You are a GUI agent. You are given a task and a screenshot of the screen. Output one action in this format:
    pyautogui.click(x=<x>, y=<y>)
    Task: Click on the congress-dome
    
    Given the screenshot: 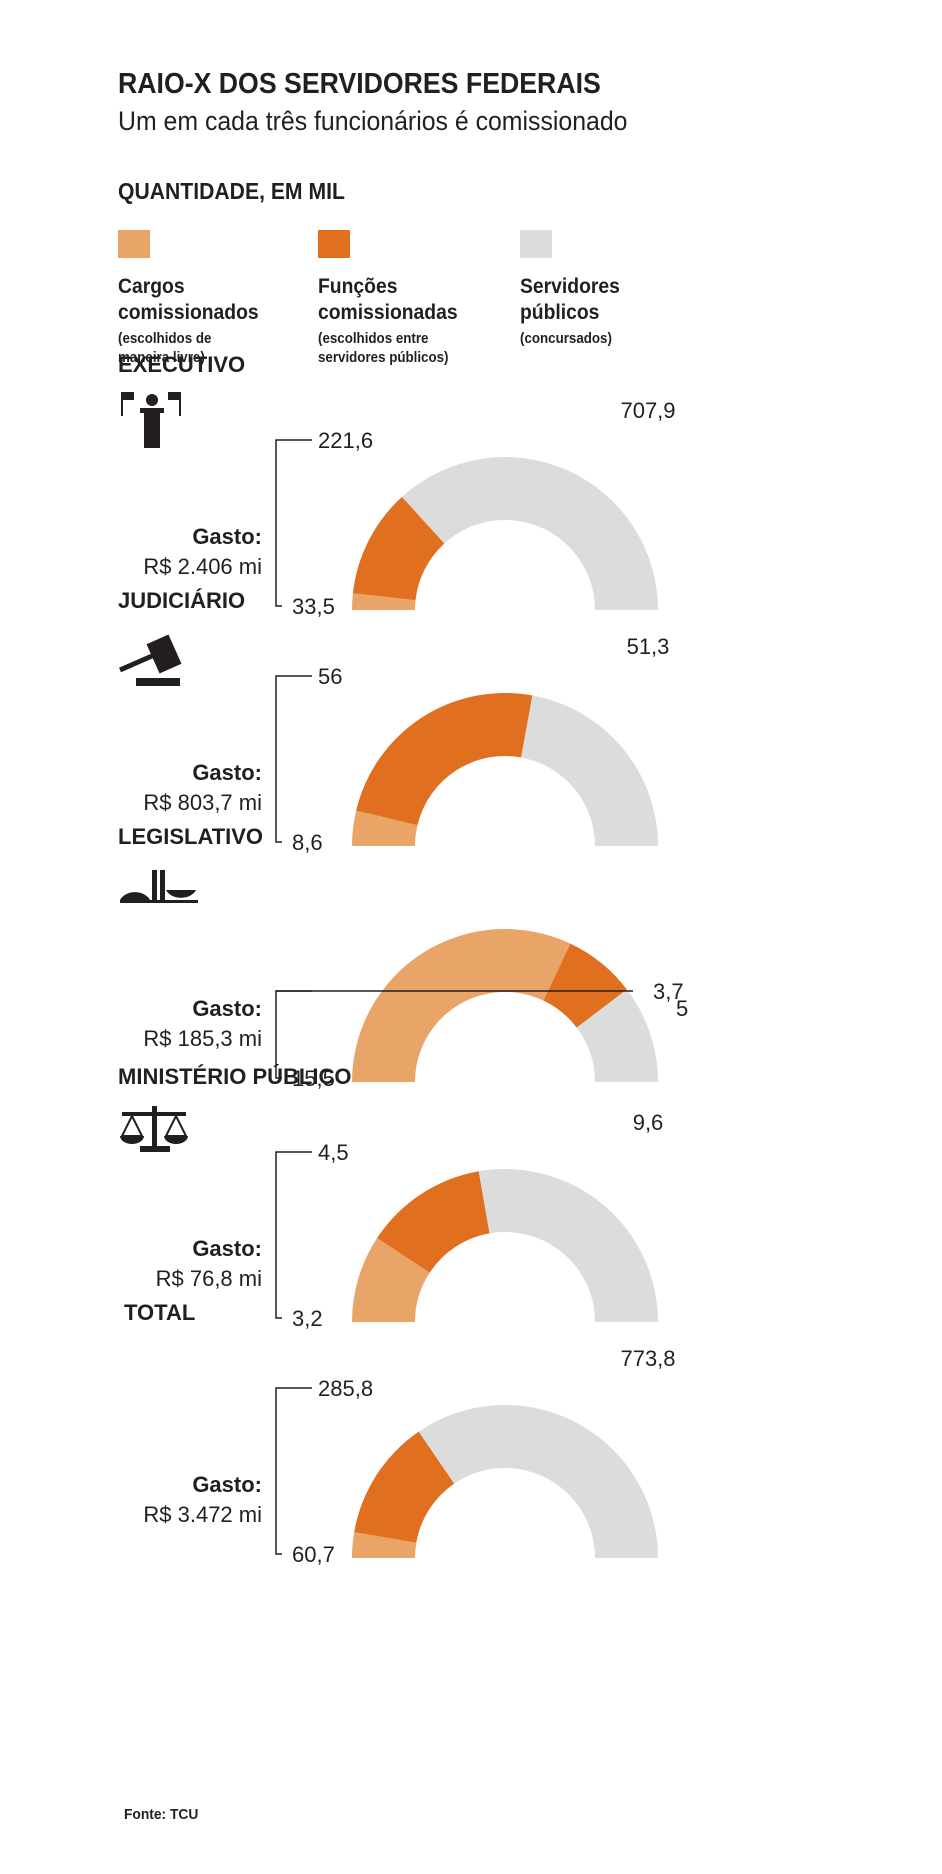 What is the action you would take?
    pyautogui.click(x=135, y=896)
    